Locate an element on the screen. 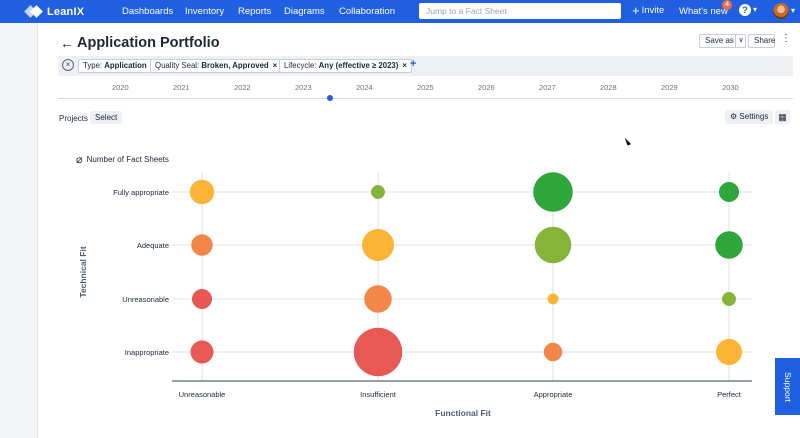 This screenshot has width=800, height=438. timeline-year: 2020 is located at coordinates (120, 87).